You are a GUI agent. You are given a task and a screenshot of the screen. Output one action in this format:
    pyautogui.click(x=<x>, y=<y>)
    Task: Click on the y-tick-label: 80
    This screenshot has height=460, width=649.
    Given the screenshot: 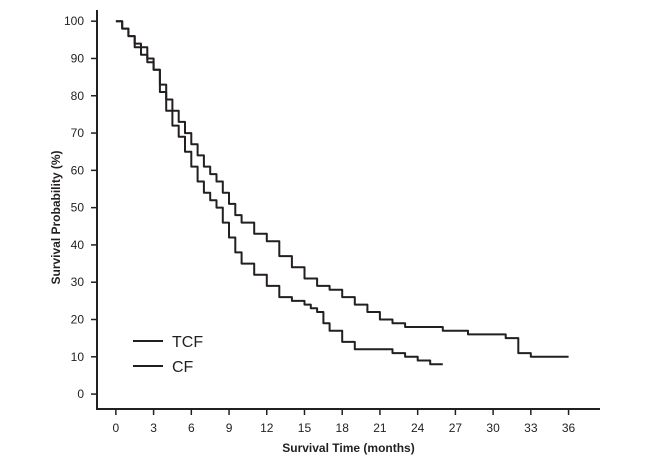 What is the action you would take?
    pyautogui.click(x=78, y=96)
    